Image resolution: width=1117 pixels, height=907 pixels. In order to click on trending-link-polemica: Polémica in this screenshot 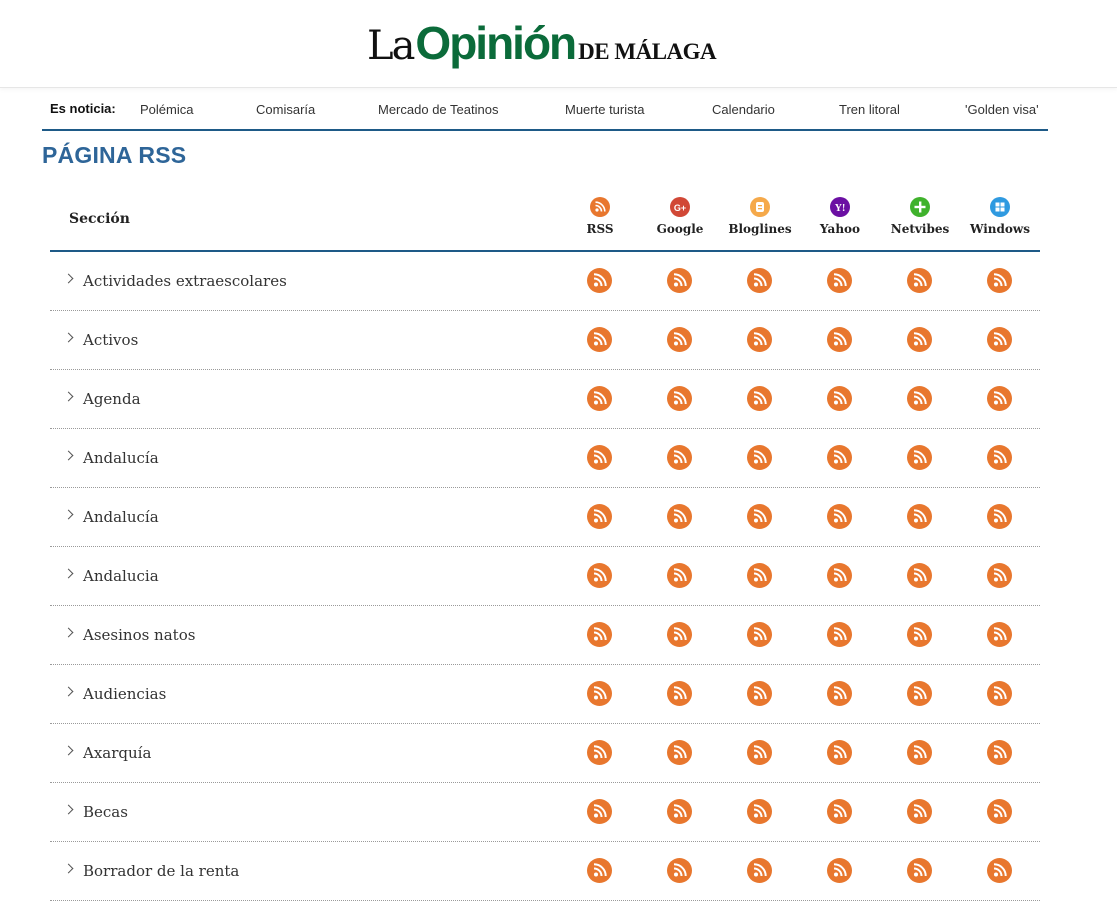, I will do `click(167, 109)`.